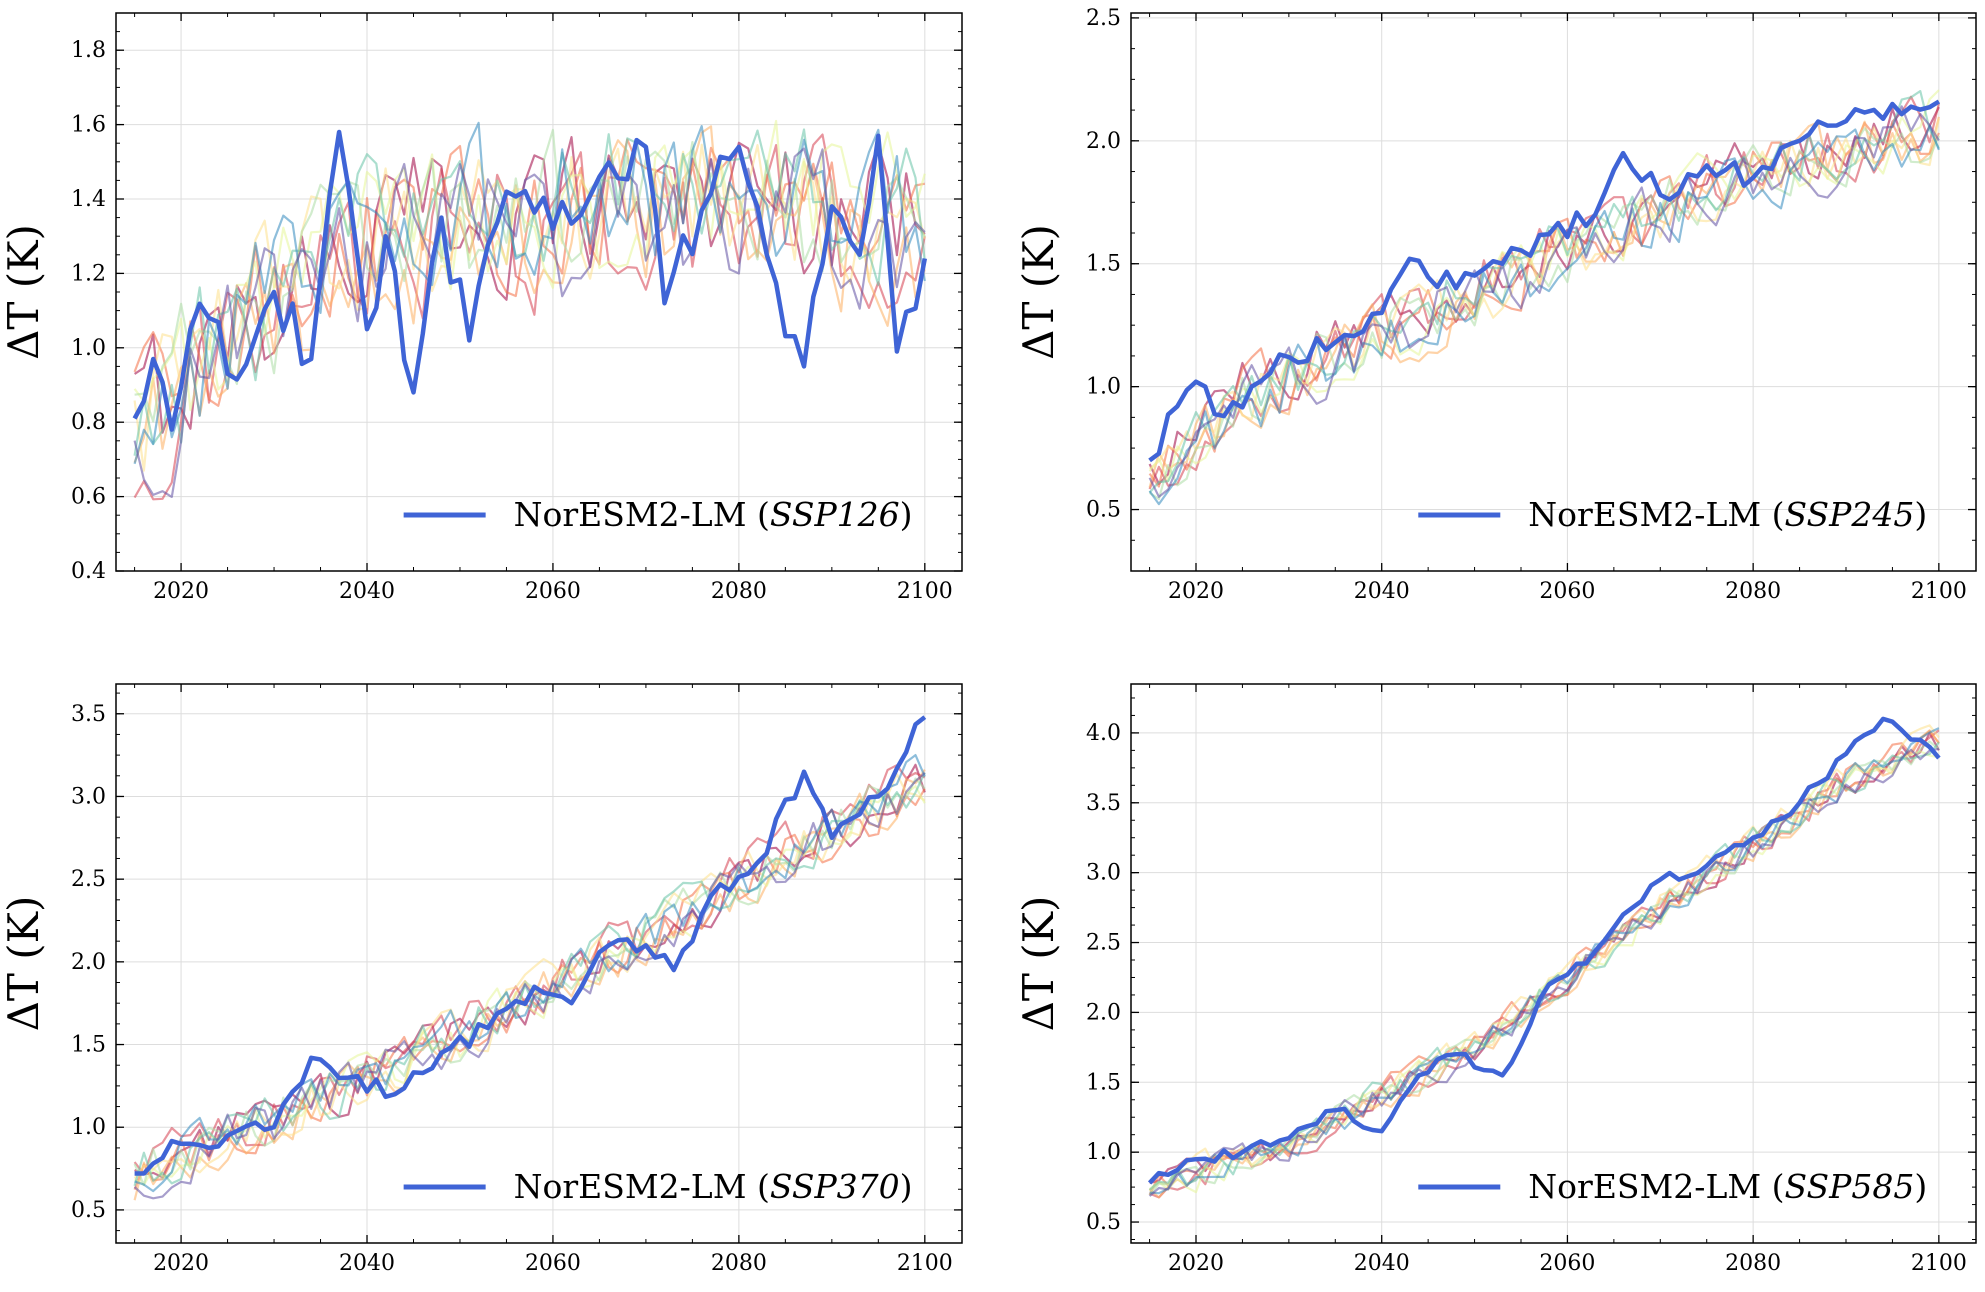  What do you see at coordinates (1727, 514) in the screenshot?
I see `legend-label: NorESM2-LM (SSP245)` at bounding box center [1727, 514].